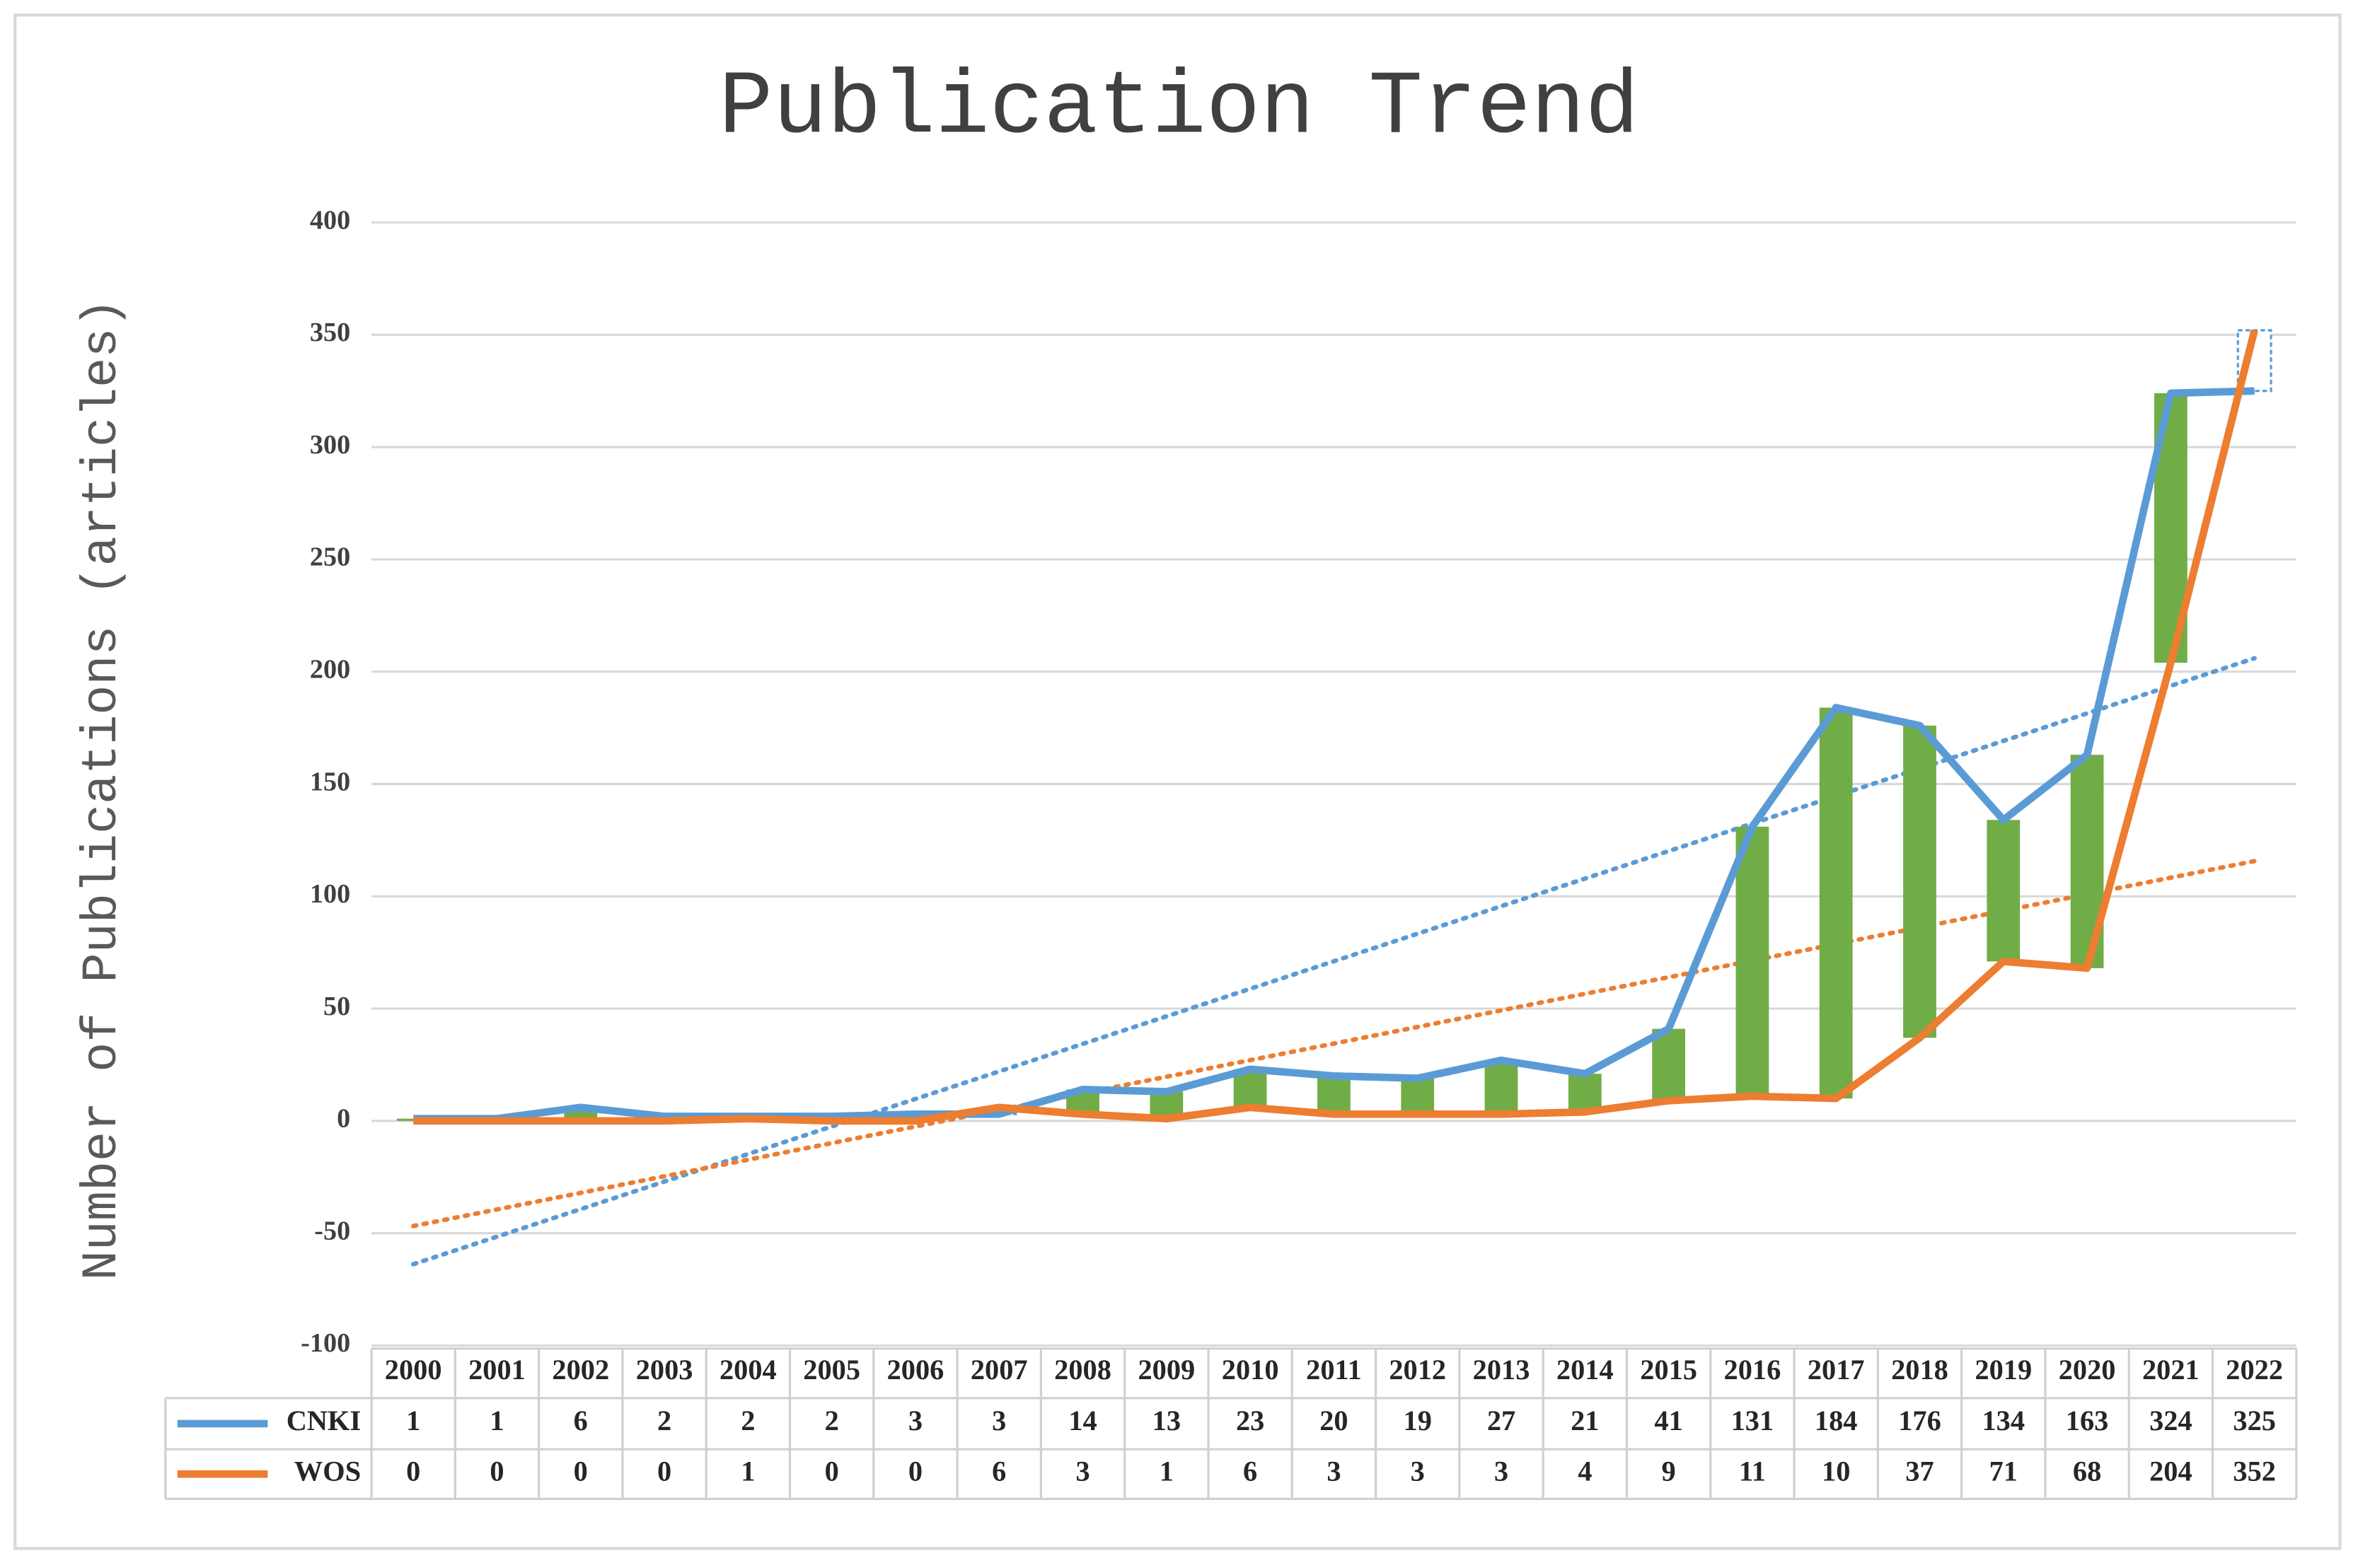 This screenshot has height=1568, width=2358. Describe the element at coordinates (1919, 1370) in the screenshot. I see `x-tick-label: 2018` at that location.